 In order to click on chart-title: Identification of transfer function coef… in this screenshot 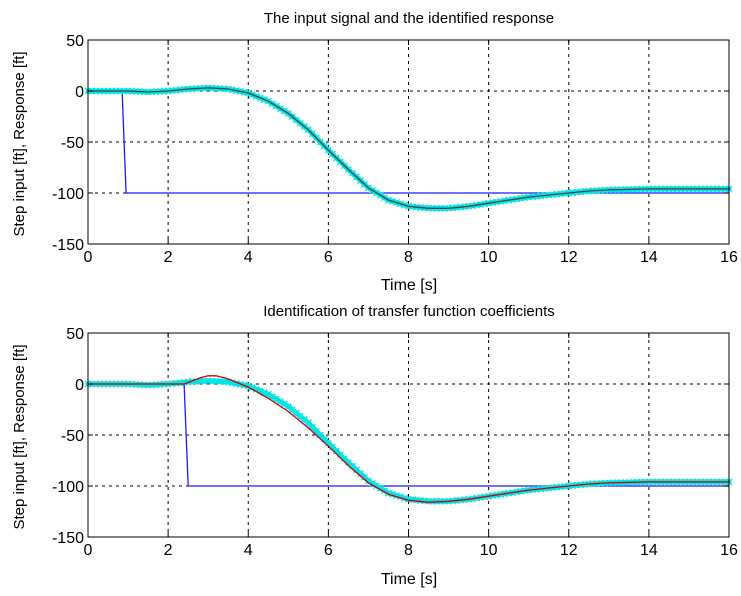, I will do `click(409, 311)`.